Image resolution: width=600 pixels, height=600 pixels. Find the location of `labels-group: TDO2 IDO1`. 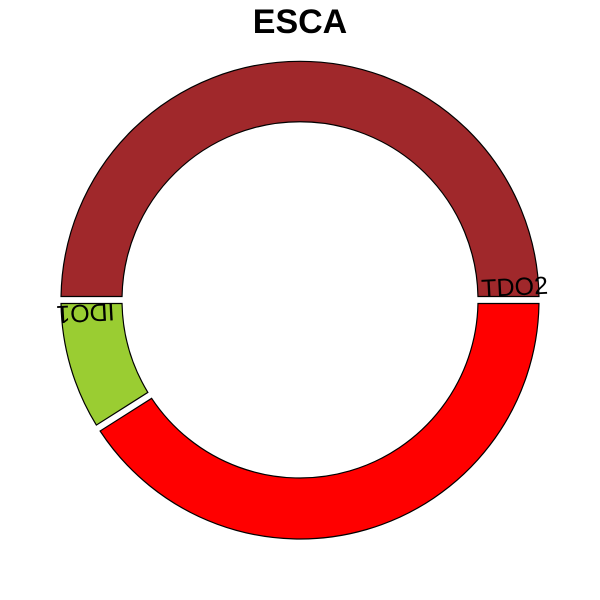

labels-group: TDO2 IDO1 is located at coordinates (301, 300).